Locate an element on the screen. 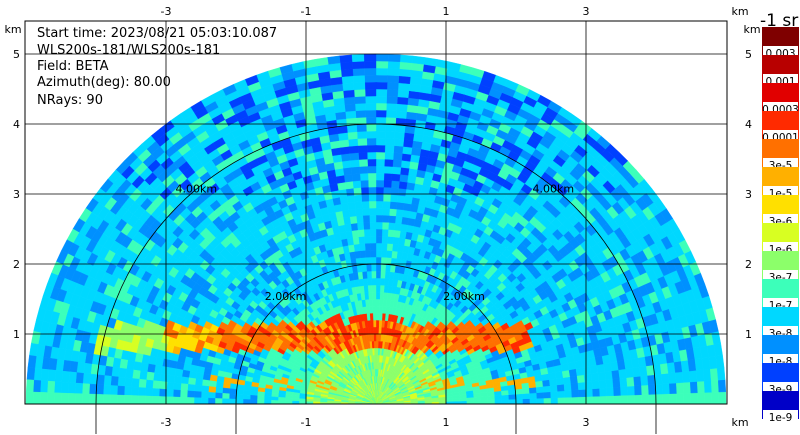  colorbar-unit-label: -1 sr is located at coordinates (779, 21).